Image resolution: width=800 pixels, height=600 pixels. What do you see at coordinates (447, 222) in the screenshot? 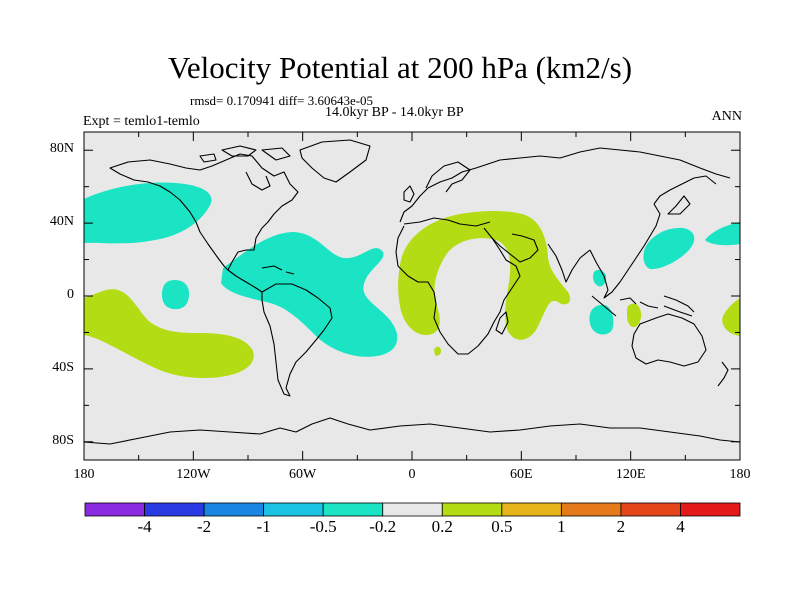
I see `coast-mediterranean` at bounding box center [447, 222].